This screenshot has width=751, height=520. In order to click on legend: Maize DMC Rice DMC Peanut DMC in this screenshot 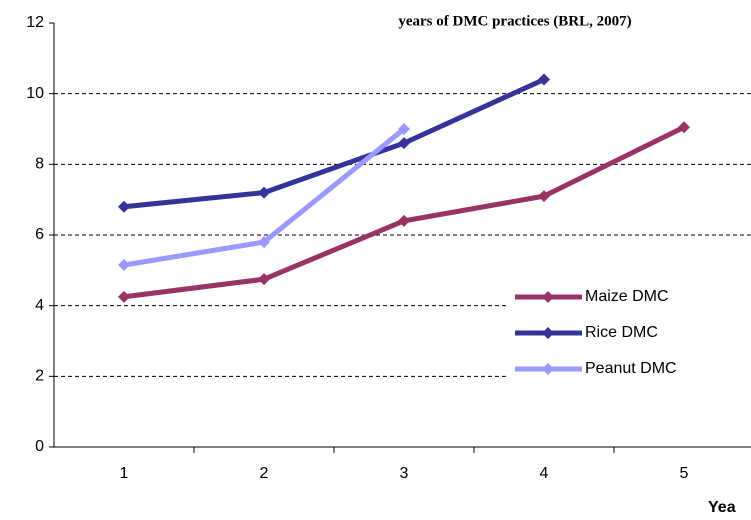, I will do `click(629, 334)`.